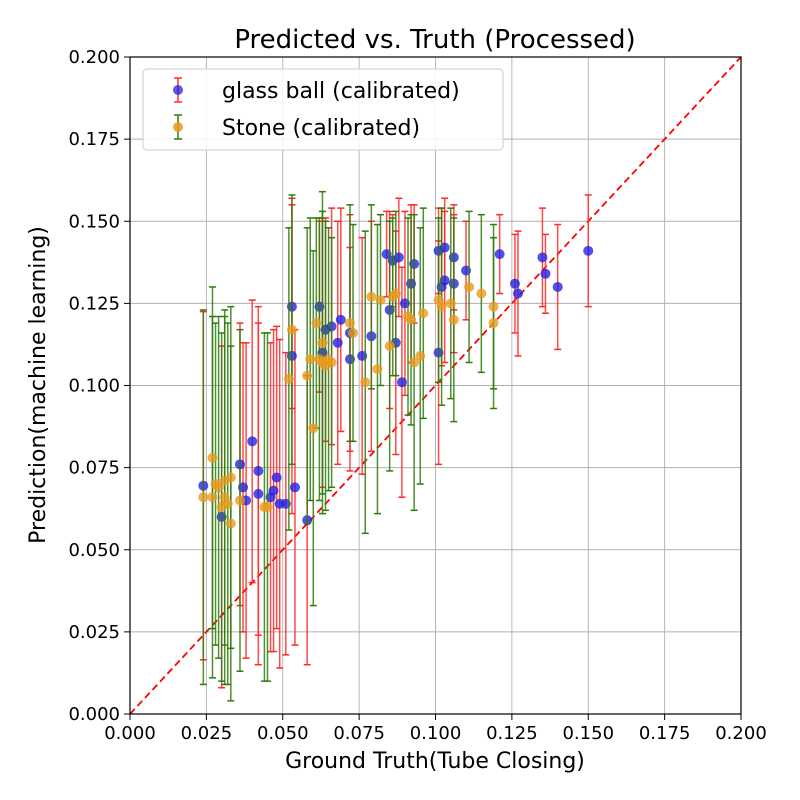 This screenshot has width=800, height=800. Describe the element at coordinates (38, 385) in the screenshot. I see `y-axis-label: Prediction(machine learning)` at that location.